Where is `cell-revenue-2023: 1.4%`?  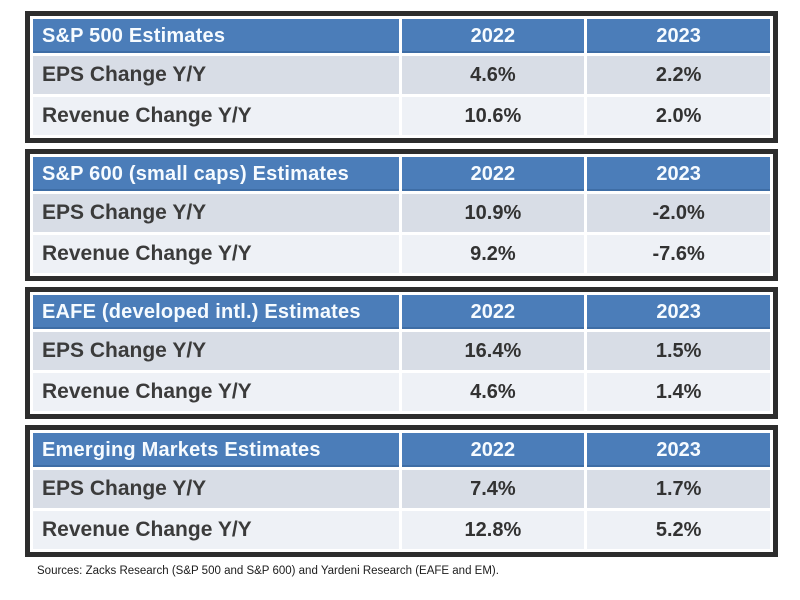
cell-revenue-2023: 1.4% is located at coordinates (678, 392).